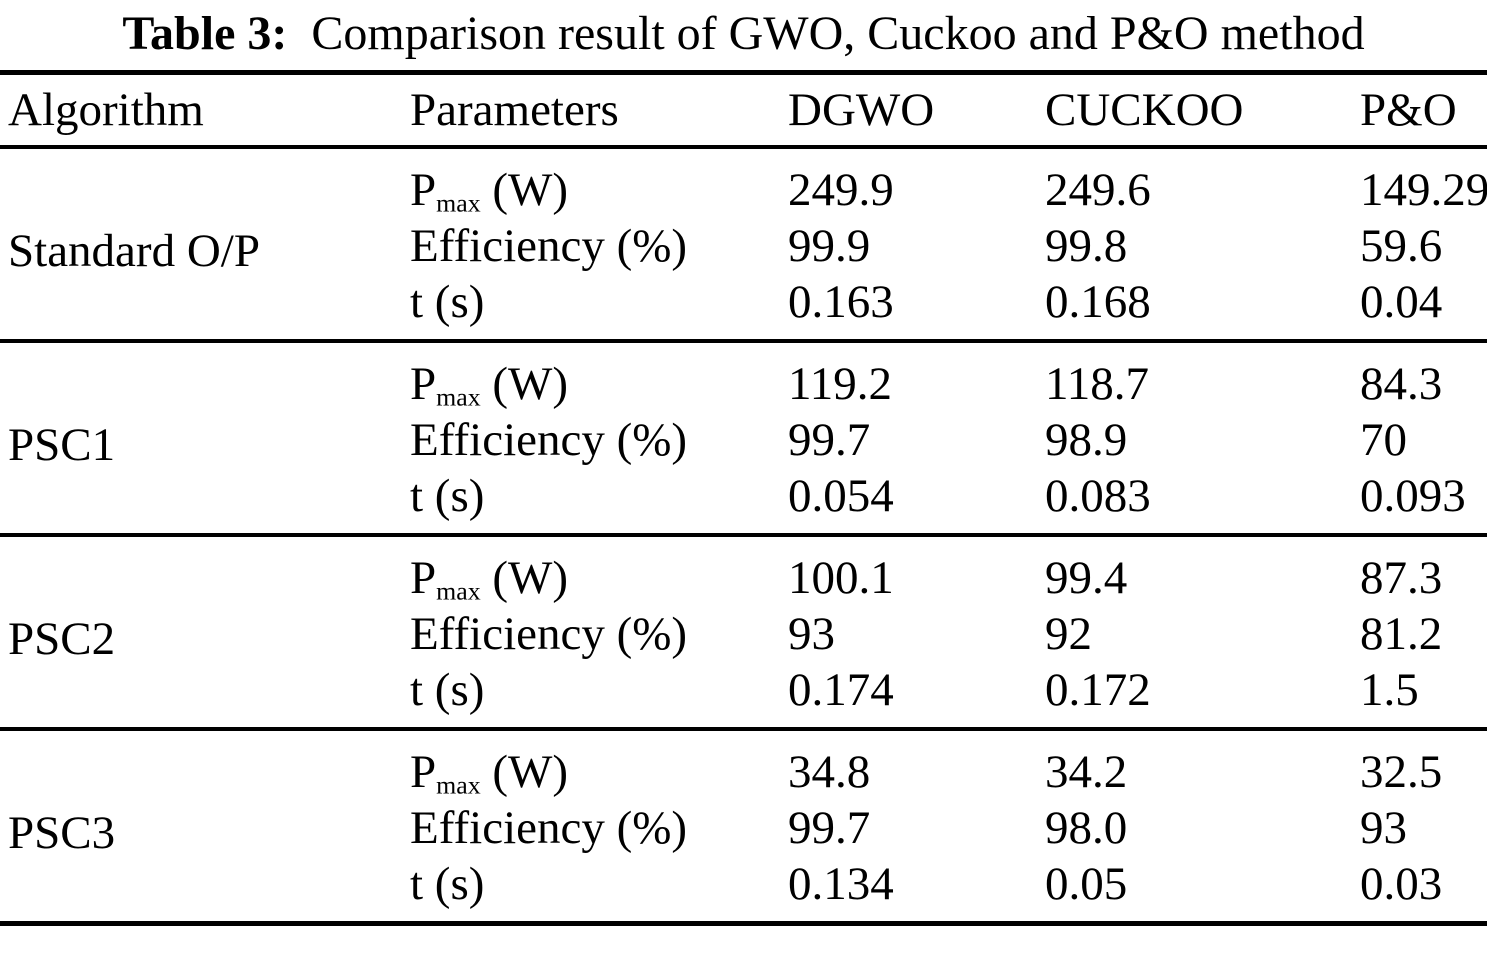 This screenshot has height=967, width=1487. I want to click on value-cell-po: 84.3, so click(1401, 383).